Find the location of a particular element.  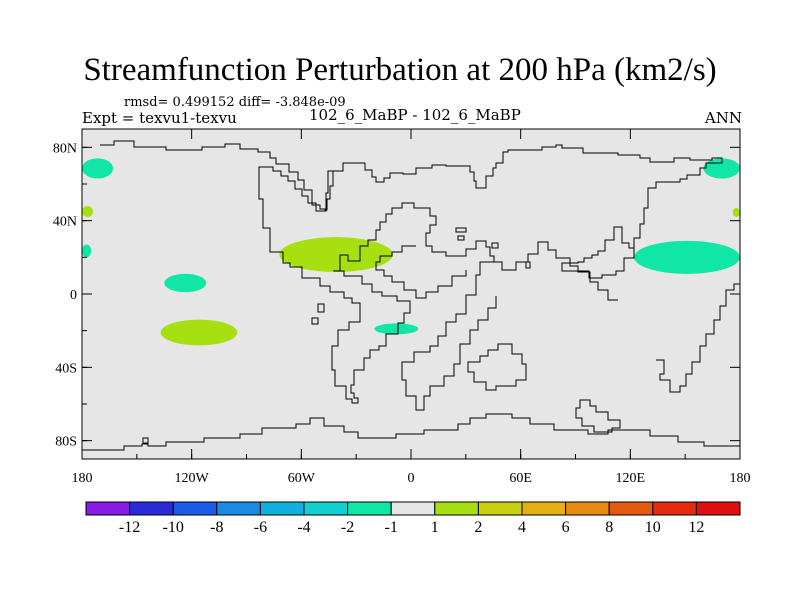

x-tick-label: 120E is located at coordinates (631, 478).